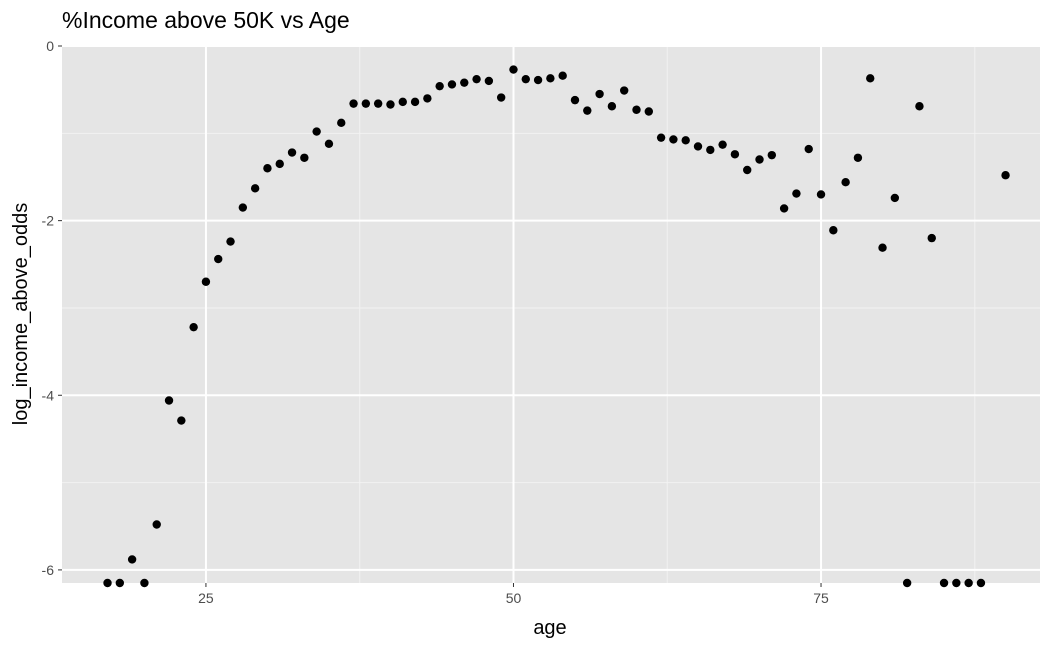 This screenshot has height=648, width=1050. I want to click on y-tick-label: -2, so click(48, 221).